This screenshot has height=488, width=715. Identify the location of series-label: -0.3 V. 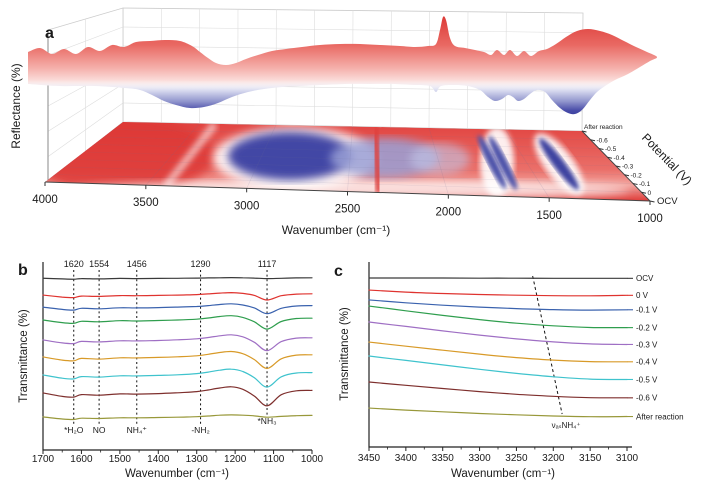
(647, 344).